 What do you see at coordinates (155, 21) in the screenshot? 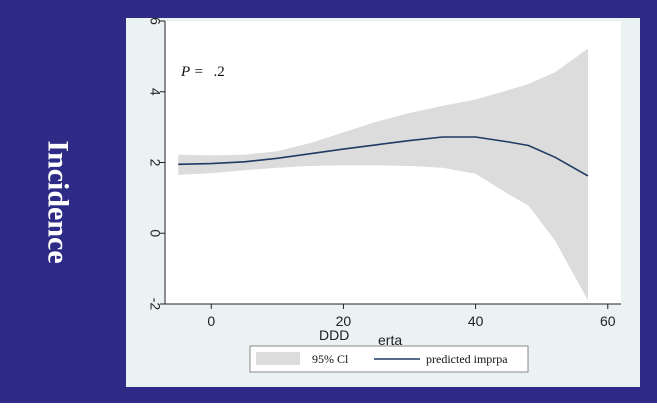
I see `y-tick-label: 6` at bounding box center [155, 21].